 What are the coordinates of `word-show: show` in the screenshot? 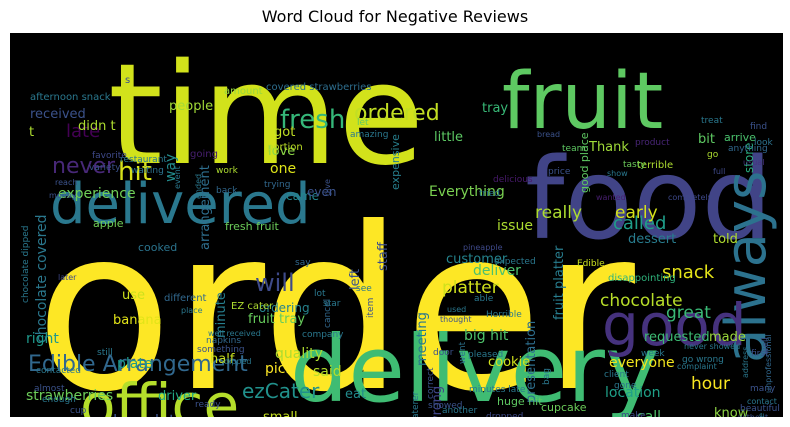 It's located at (617, 173).